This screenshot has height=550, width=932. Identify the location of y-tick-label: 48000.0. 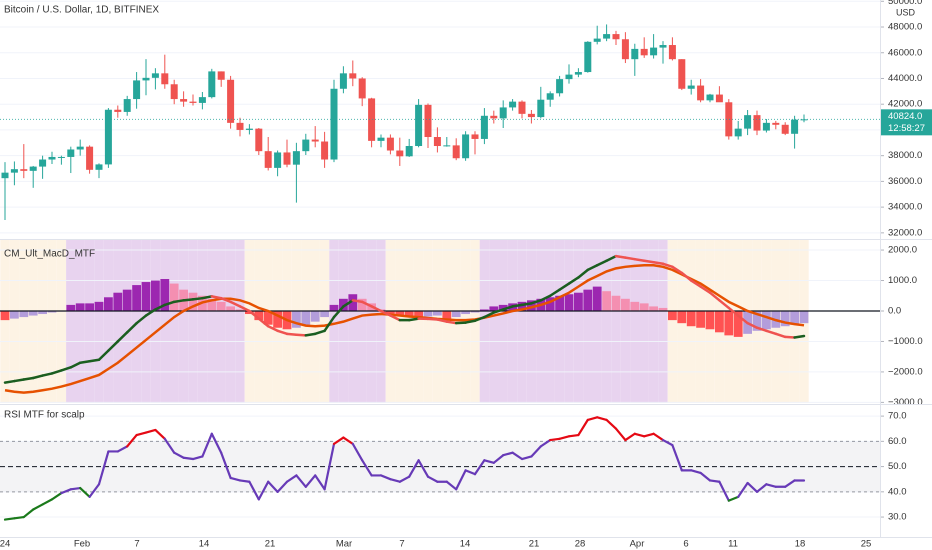
(905, 27).